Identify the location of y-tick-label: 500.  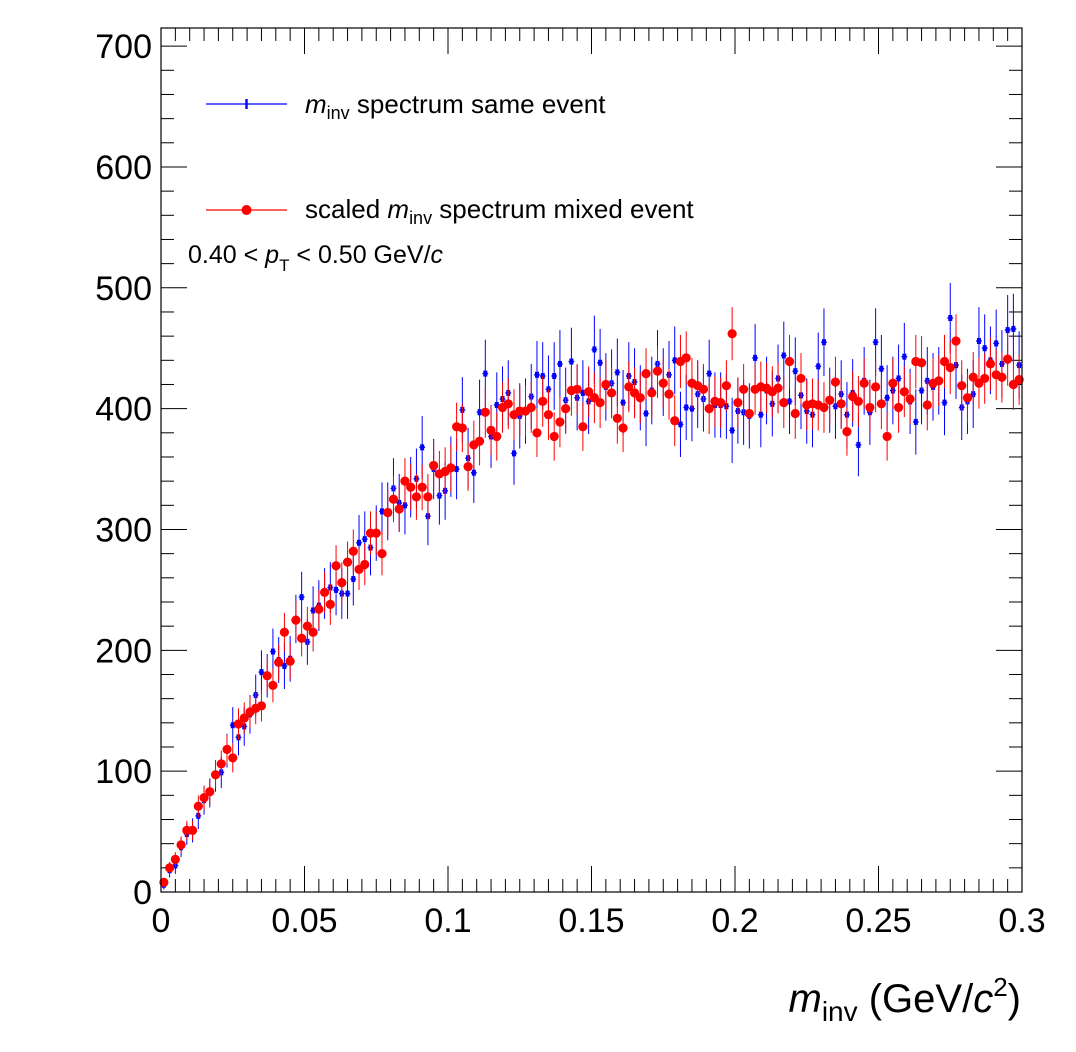
(123, 289).